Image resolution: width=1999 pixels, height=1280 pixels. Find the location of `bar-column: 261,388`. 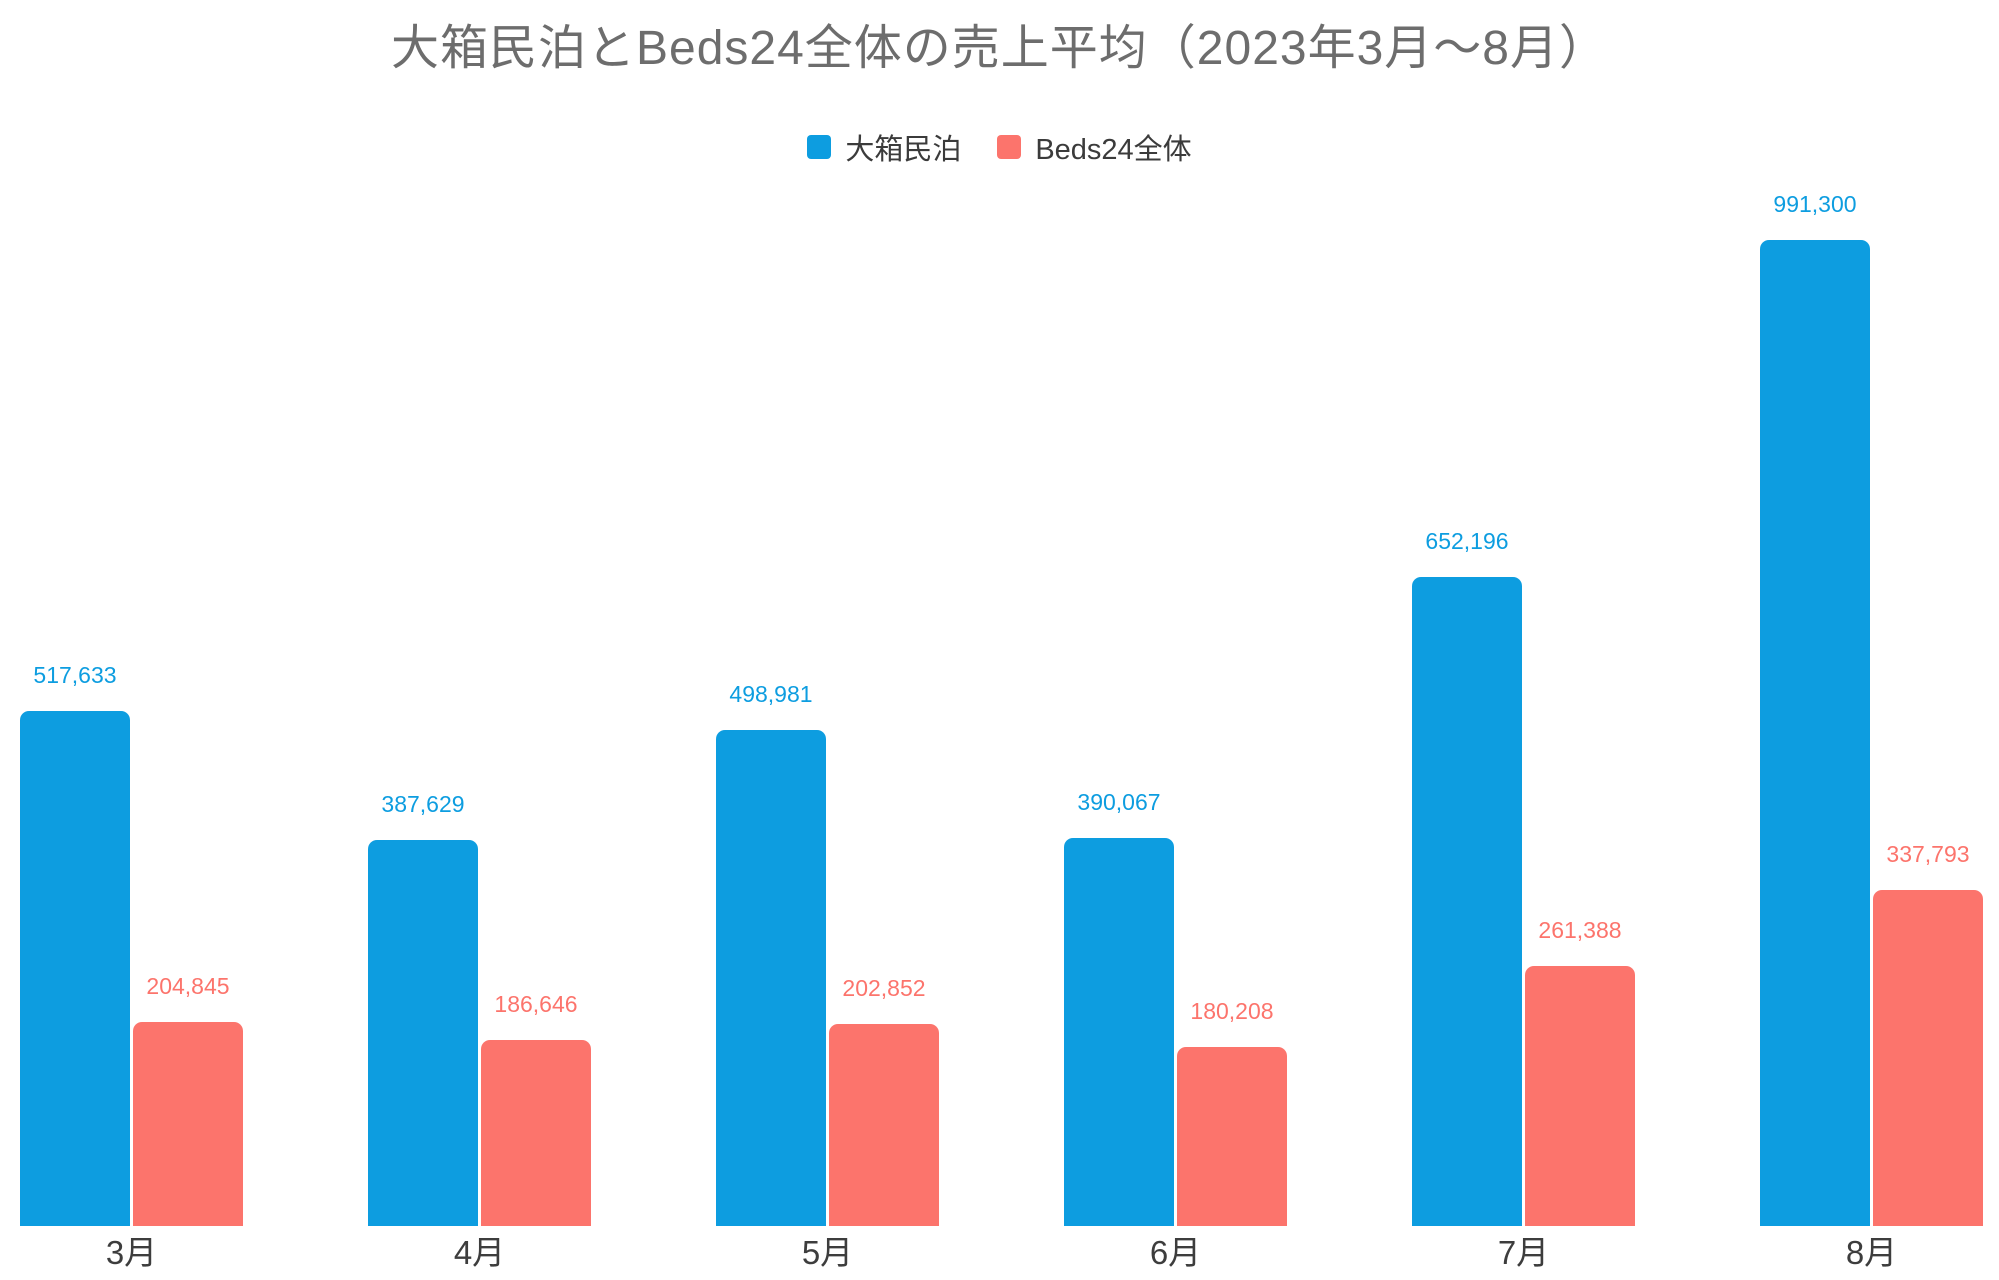

bar-column: 261,388 is located at coordinates (1580, 1071).